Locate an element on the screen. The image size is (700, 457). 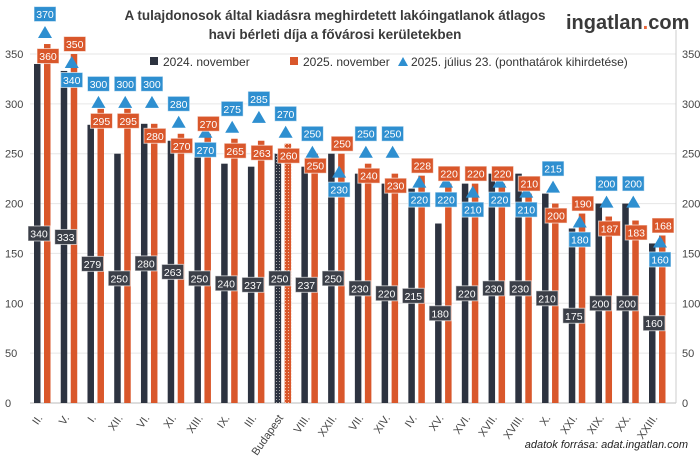
y-tick-label-right: 350 is located at coordinates (691, 55).